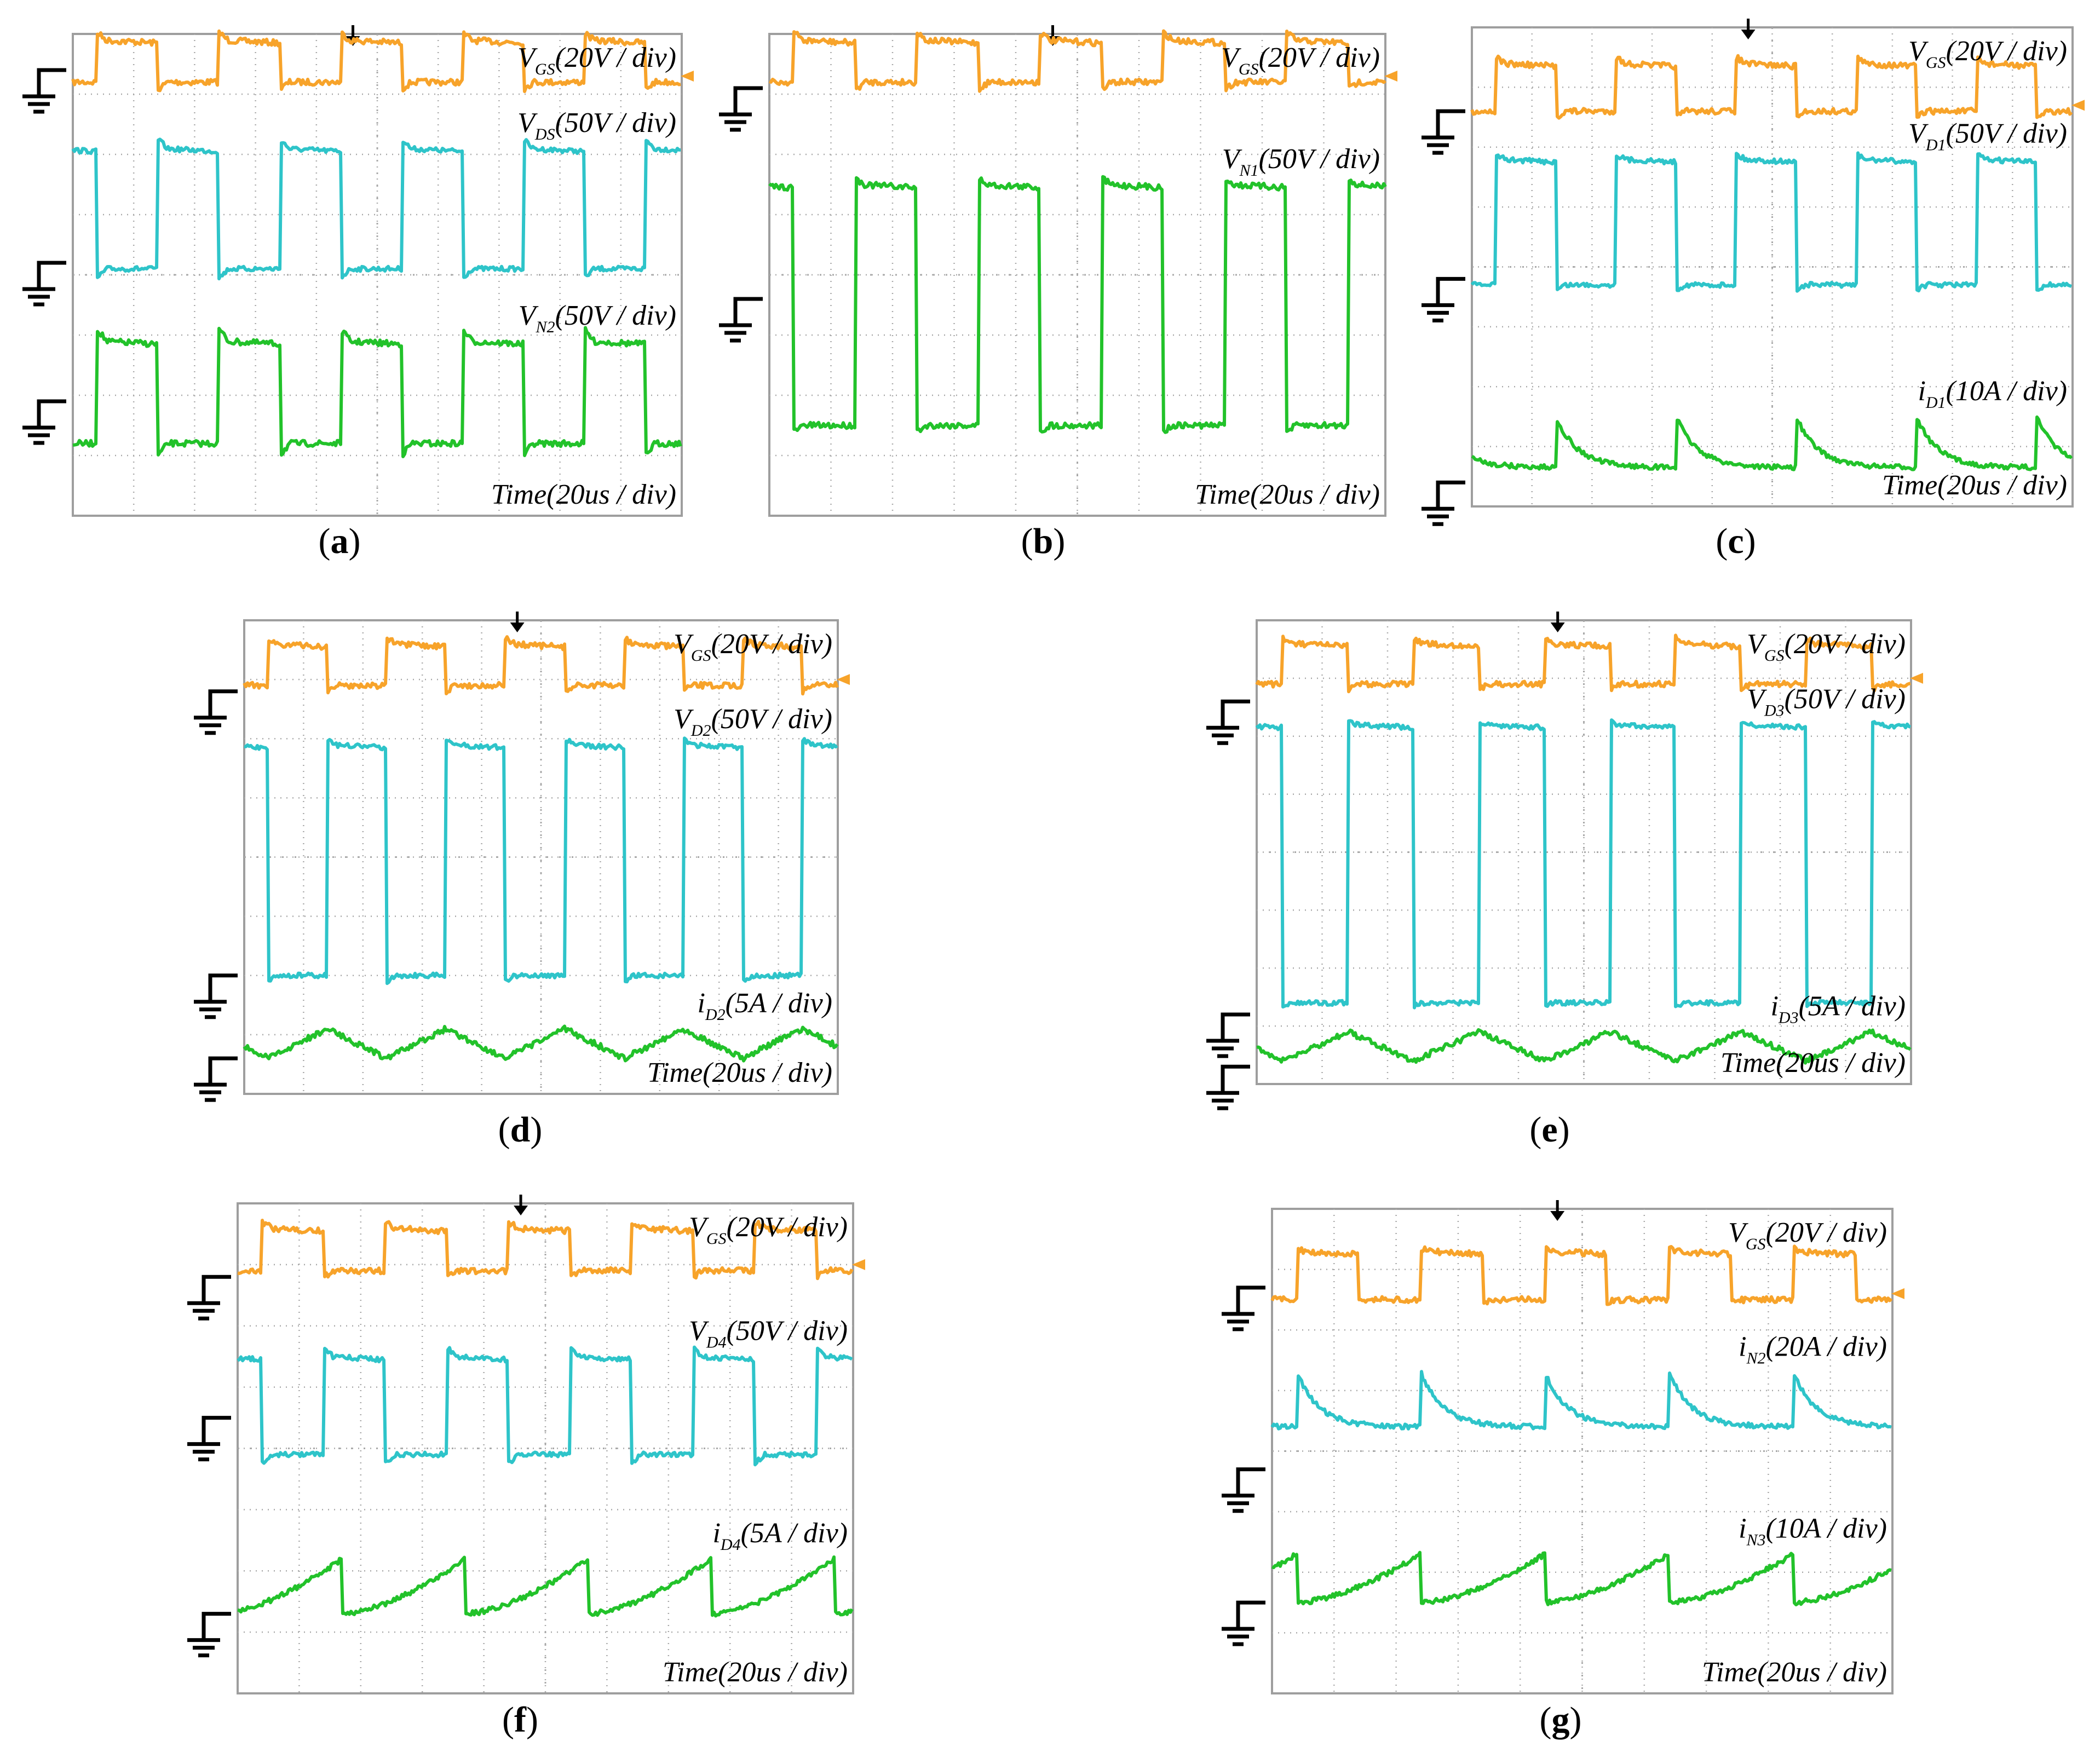 Image resolution: width=2089 pixels, height=1764 pixels. Describe the element at coordinates (1561, 1720) in the screenshot. I see `panel-caption: (g)` at that location.